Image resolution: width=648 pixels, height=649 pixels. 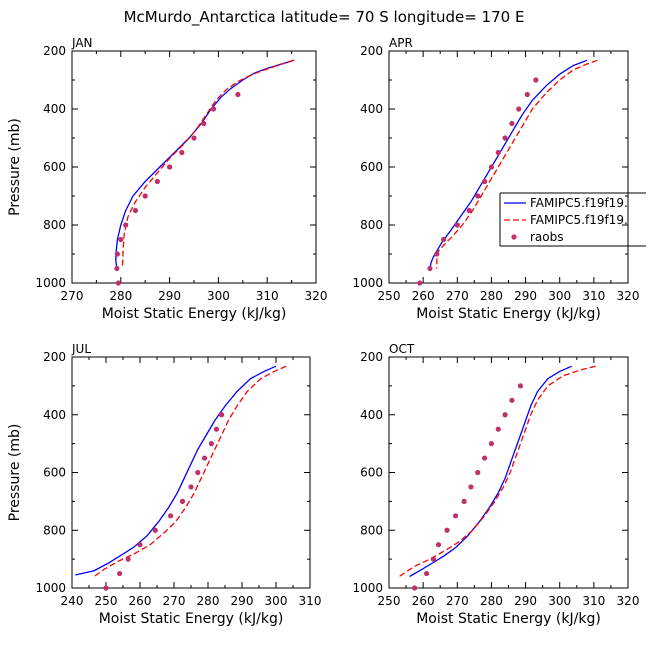 What do you see at coordinates (140, 601) in the screenshot?
I see `x-tick-label: 260` at bounding box center [140, 601].